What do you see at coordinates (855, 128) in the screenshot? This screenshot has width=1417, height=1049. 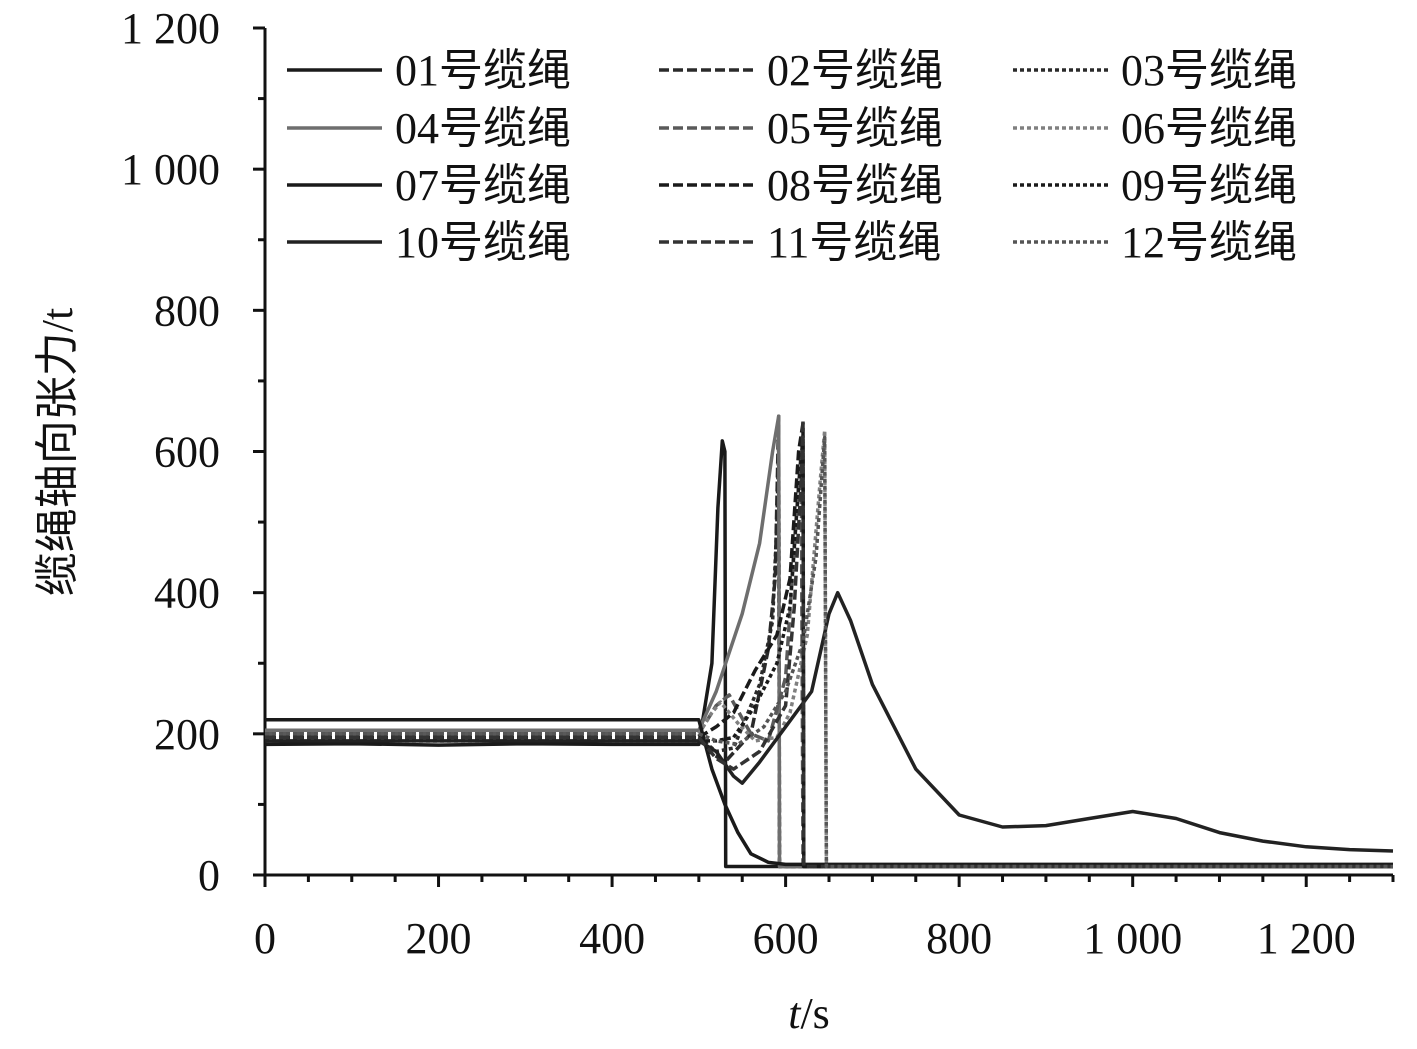 I see `legend-label-05: 05号缆绳` at bounding box center [855, 128].